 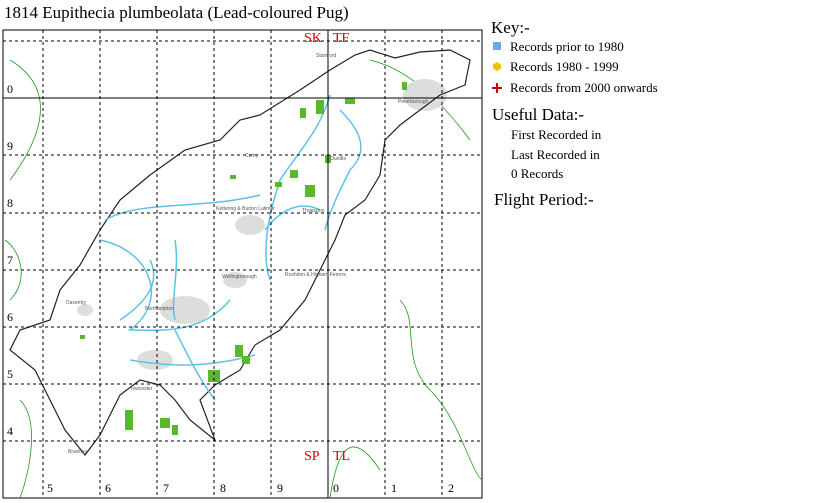 What do you see at coordinates (10, 146) in the screenshot?
I see `row-label: 9` at bounding box center [10, 146].